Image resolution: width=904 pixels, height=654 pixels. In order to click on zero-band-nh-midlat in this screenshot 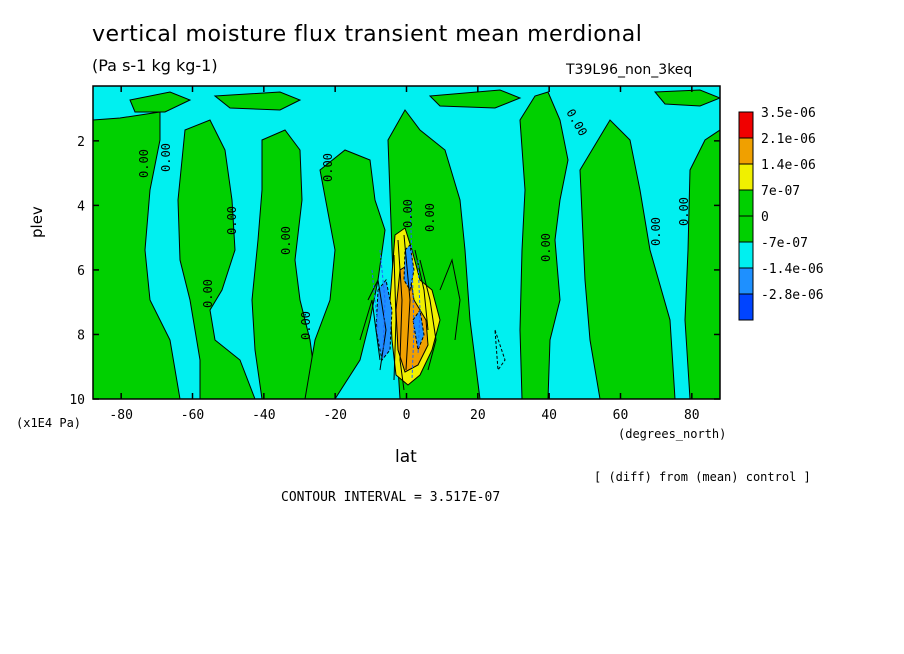, I will do `click(627, 259)`.